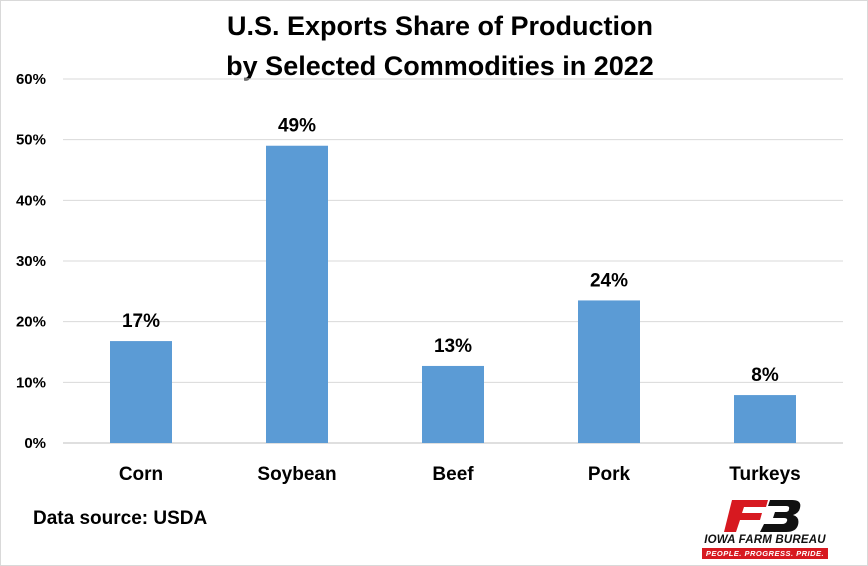 The height and width of the screenshot is (566, 868). Describe the element at coordinates (765, 375) in the screenshot. I see `data-label: 8%` at that location.